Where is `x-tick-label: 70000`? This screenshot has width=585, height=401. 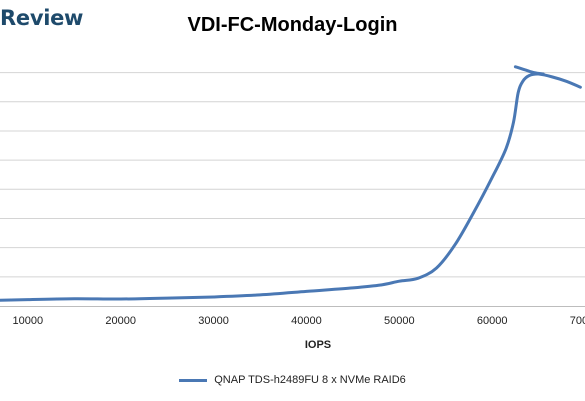
x-tick-label: 70000 is located at coordinates (577, 321).